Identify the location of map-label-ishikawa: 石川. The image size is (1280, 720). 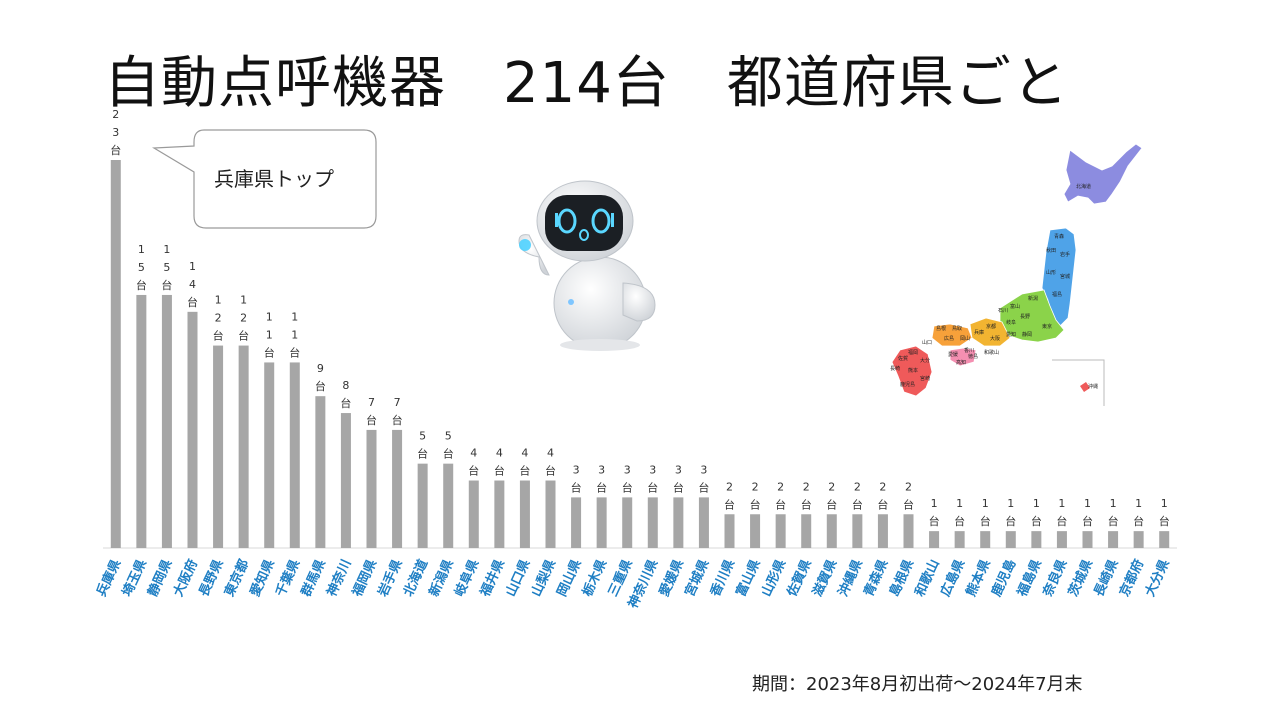
(1003, 311).